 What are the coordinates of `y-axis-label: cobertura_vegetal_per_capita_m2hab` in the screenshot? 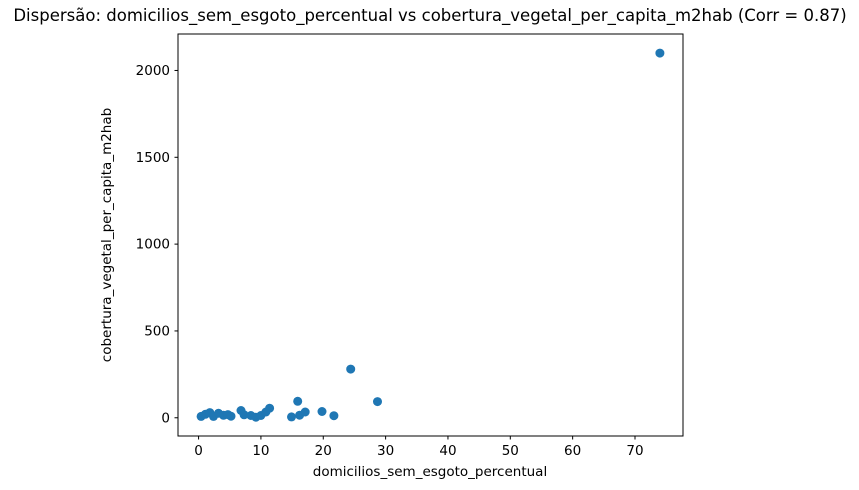 It's located at (107, 235).